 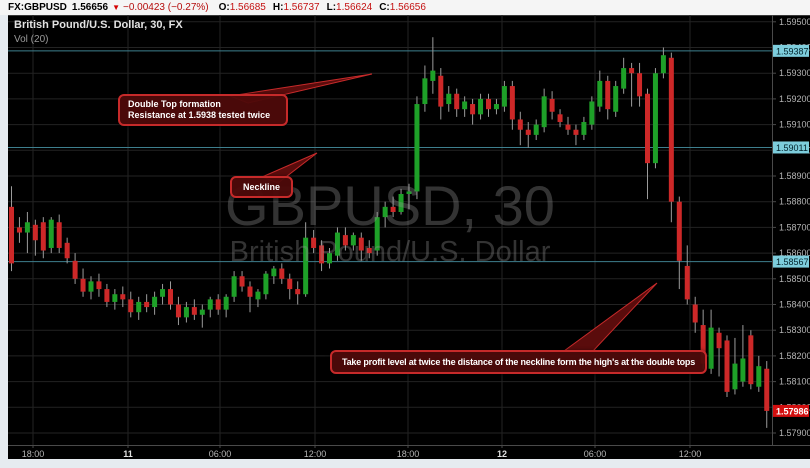 What do you see at coordinates (794, 22) in the screenshot?
I see `price-tick-label: 1.59500` at bounding box center [794, 22].